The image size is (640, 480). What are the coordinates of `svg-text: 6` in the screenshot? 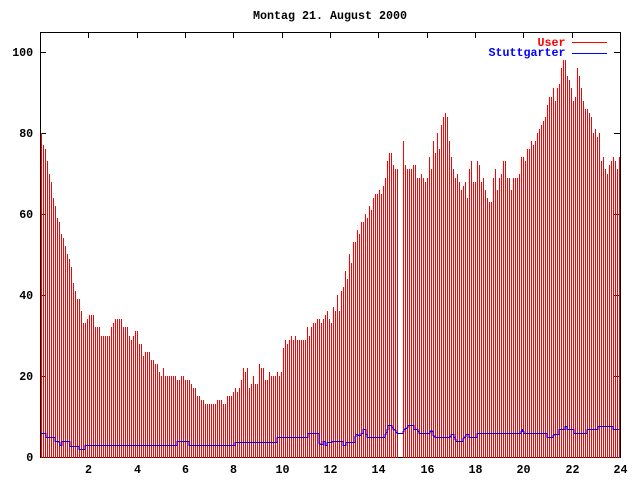 It's located at (185, 470).